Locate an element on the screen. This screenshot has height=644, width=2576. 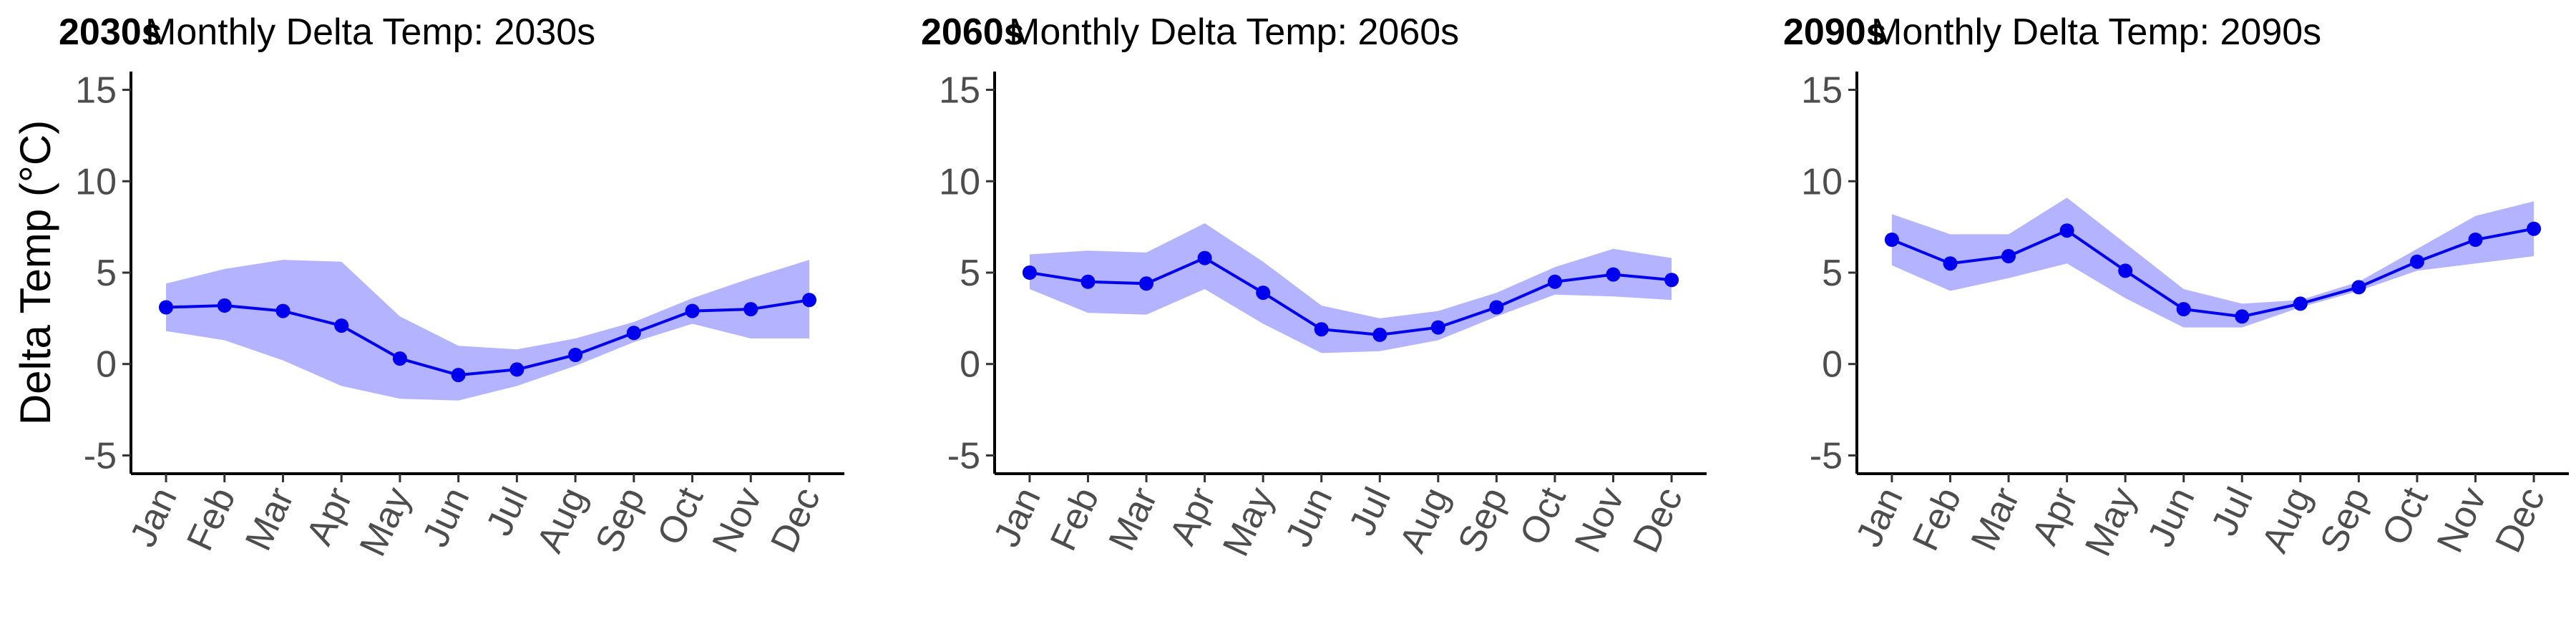
data-point-jul is located at coordinates (517, 369).